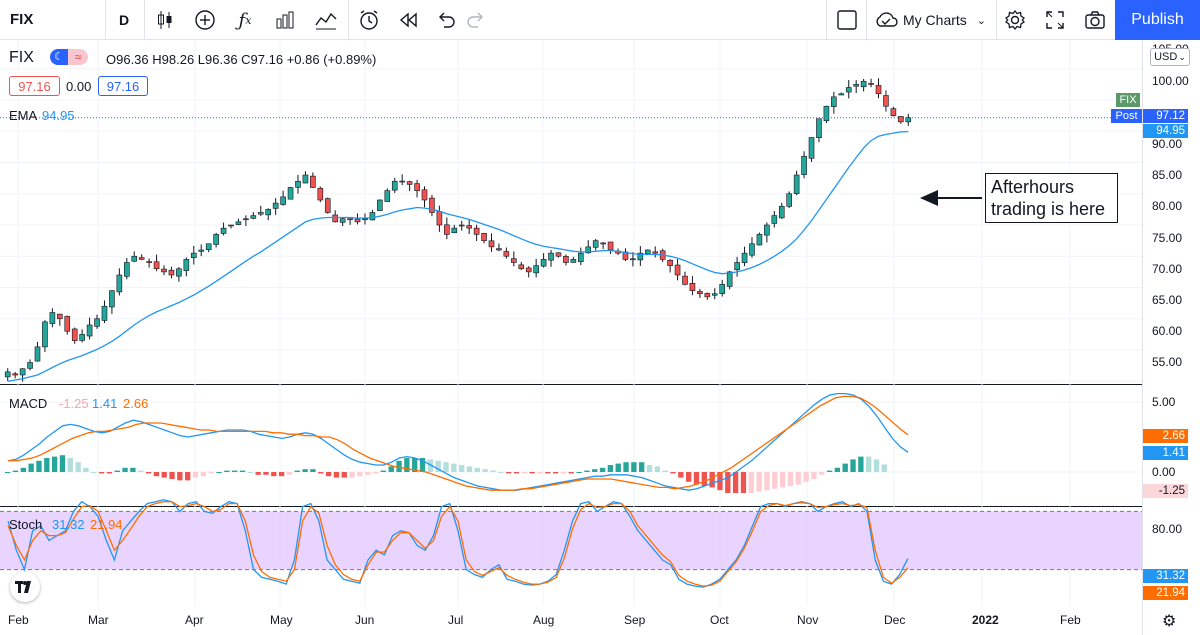 This screenshot has width=1200, height=635. What do you see at coordinates (105, 403) in the screenshot?
I see `macd-line-value: 1.41` at bounding box center [105, 403].